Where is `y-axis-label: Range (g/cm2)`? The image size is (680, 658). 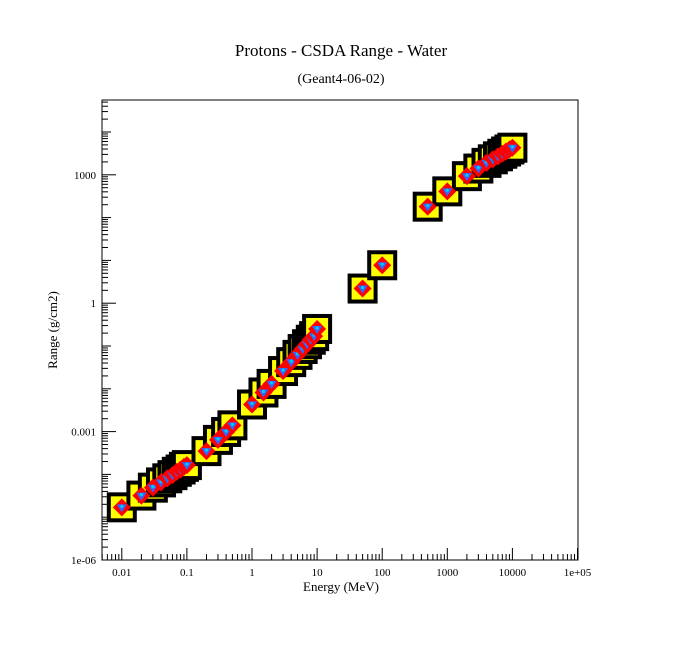
y-axis-label: Range (g/cm2) is located at coordinates (52, 330).